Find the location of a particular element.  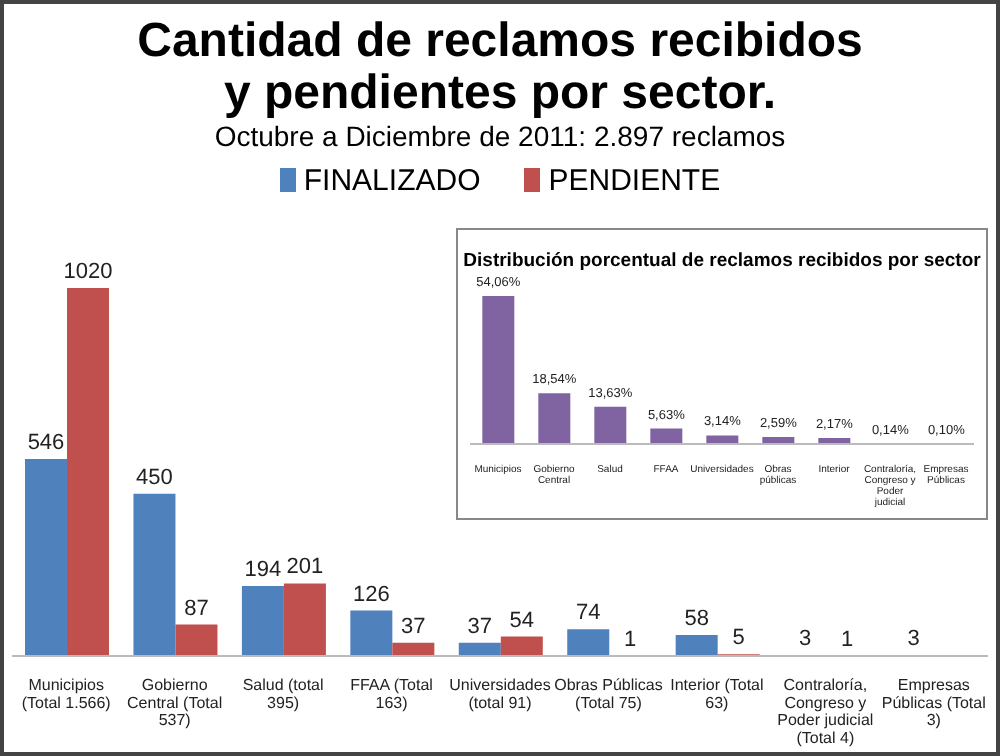

x-tick-label: Gobierno Central (Total 537) is located at coordinates (175, 703).